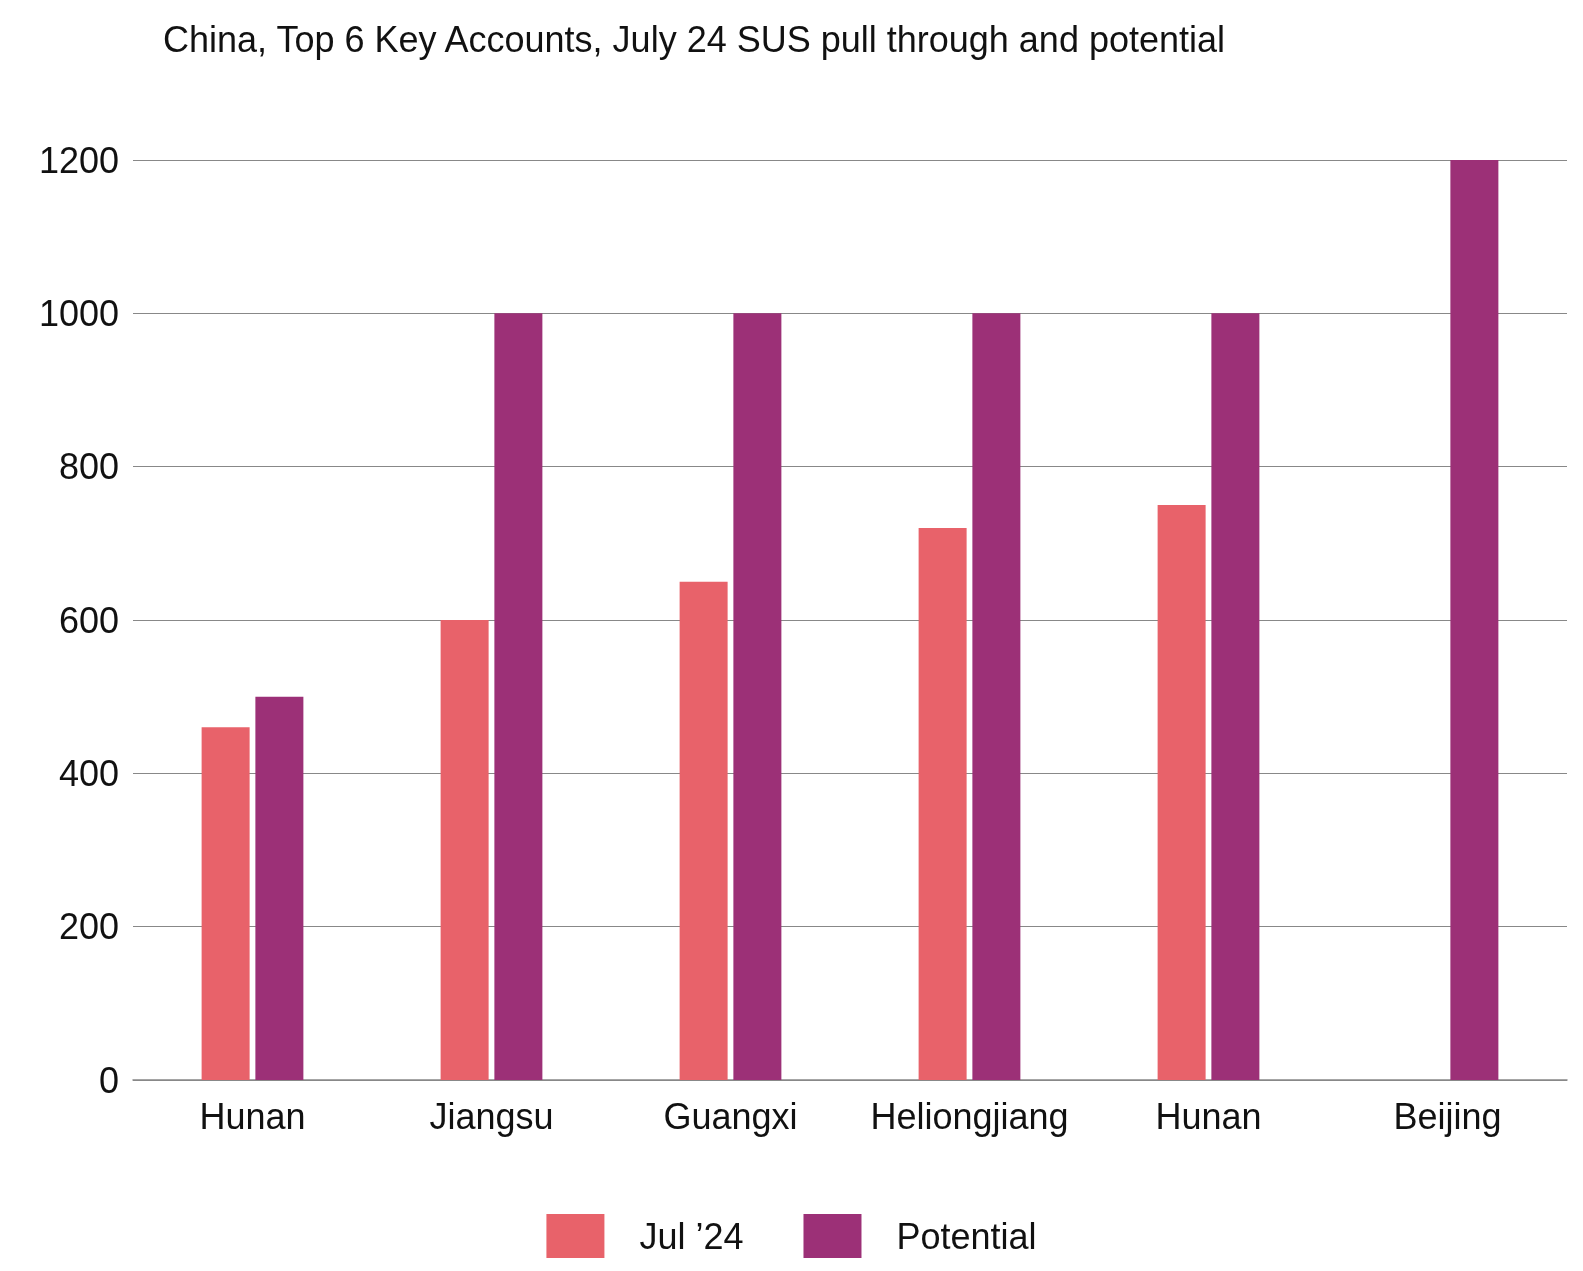 The height and width of the screenshot is (1271, 1583). Describe the element at coordinates (78, 160) in the screenshot. I see `y-tick-label: 1200` at that location.